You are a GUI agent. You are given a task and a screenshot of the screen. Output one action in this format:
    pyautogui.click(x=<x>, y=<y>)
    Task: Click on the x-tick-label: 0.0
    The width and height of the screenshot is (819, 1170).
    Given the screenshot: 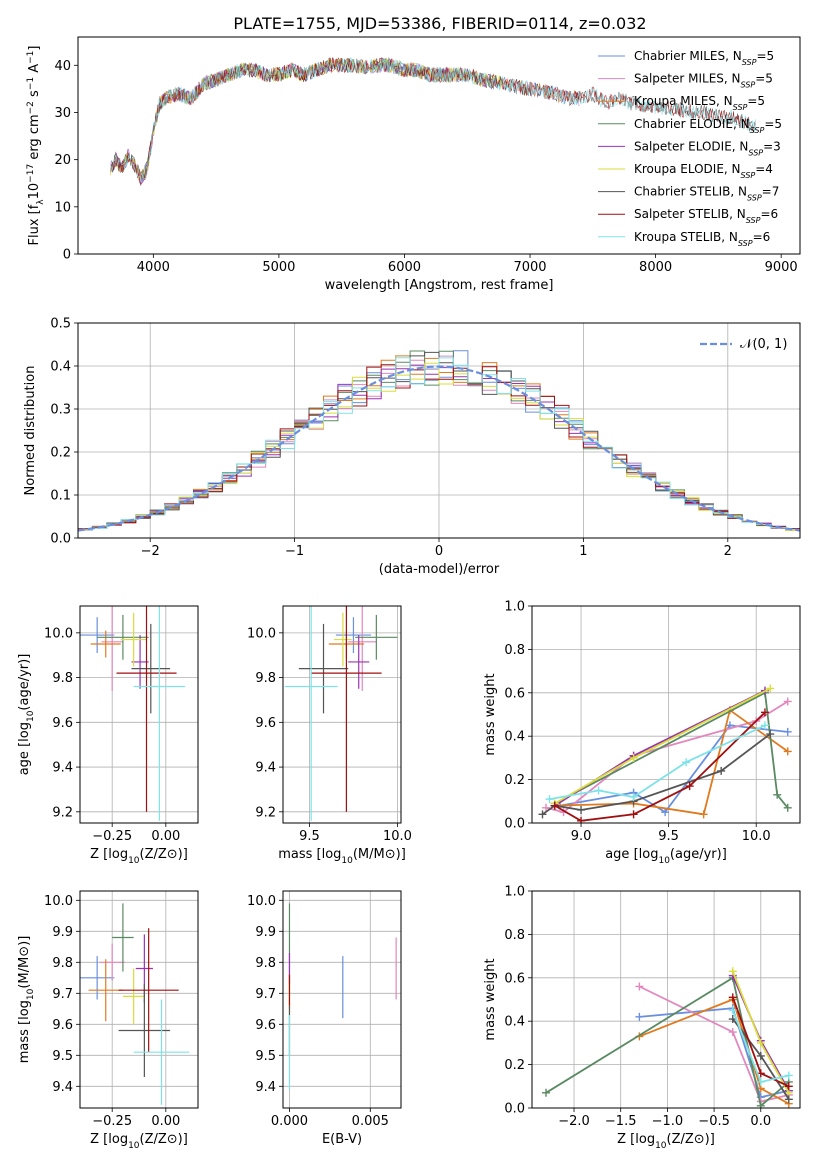 What is the action you would take?
    pyautogui.click(x=760, y=1121)
    